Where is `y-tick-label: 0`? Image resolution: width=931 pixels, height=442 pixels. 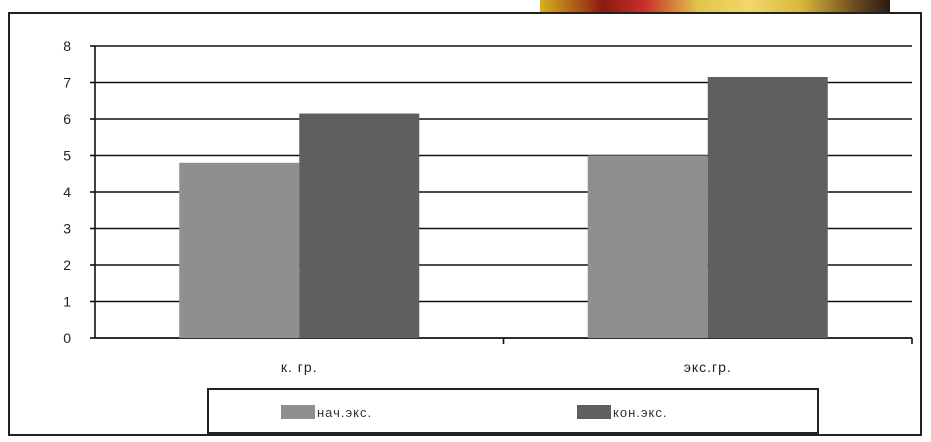 y-tick-label: 0 is located at coordinates (67, 338).